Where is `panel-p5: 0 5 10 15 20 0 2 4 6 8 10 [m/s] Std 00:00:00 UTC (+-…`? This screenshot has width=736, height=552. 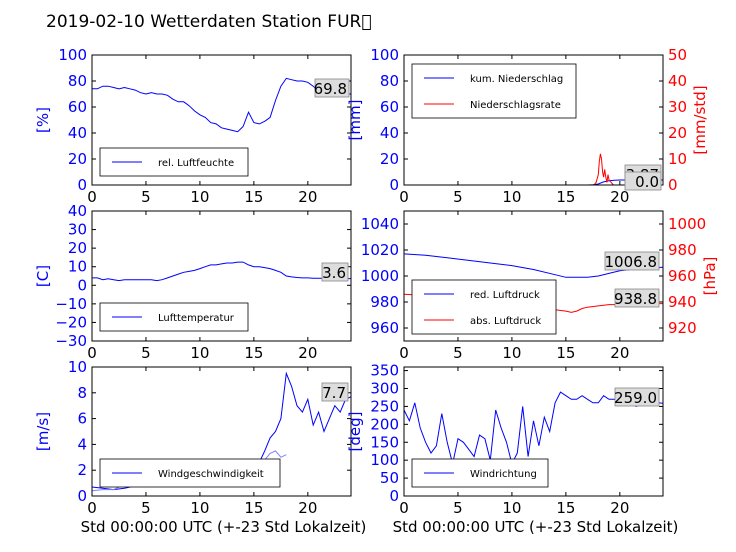 panel-p5: 0 5 10 15 20 0 2 4 6 8 10 [m/s] Std 00:00:00 UTC (+-… is located at coordinates (200, 447).